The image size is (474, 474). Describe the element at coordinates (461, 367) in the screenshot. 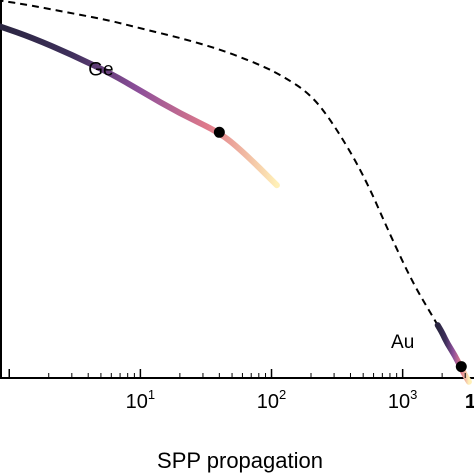

I see `marker-au` at that location.